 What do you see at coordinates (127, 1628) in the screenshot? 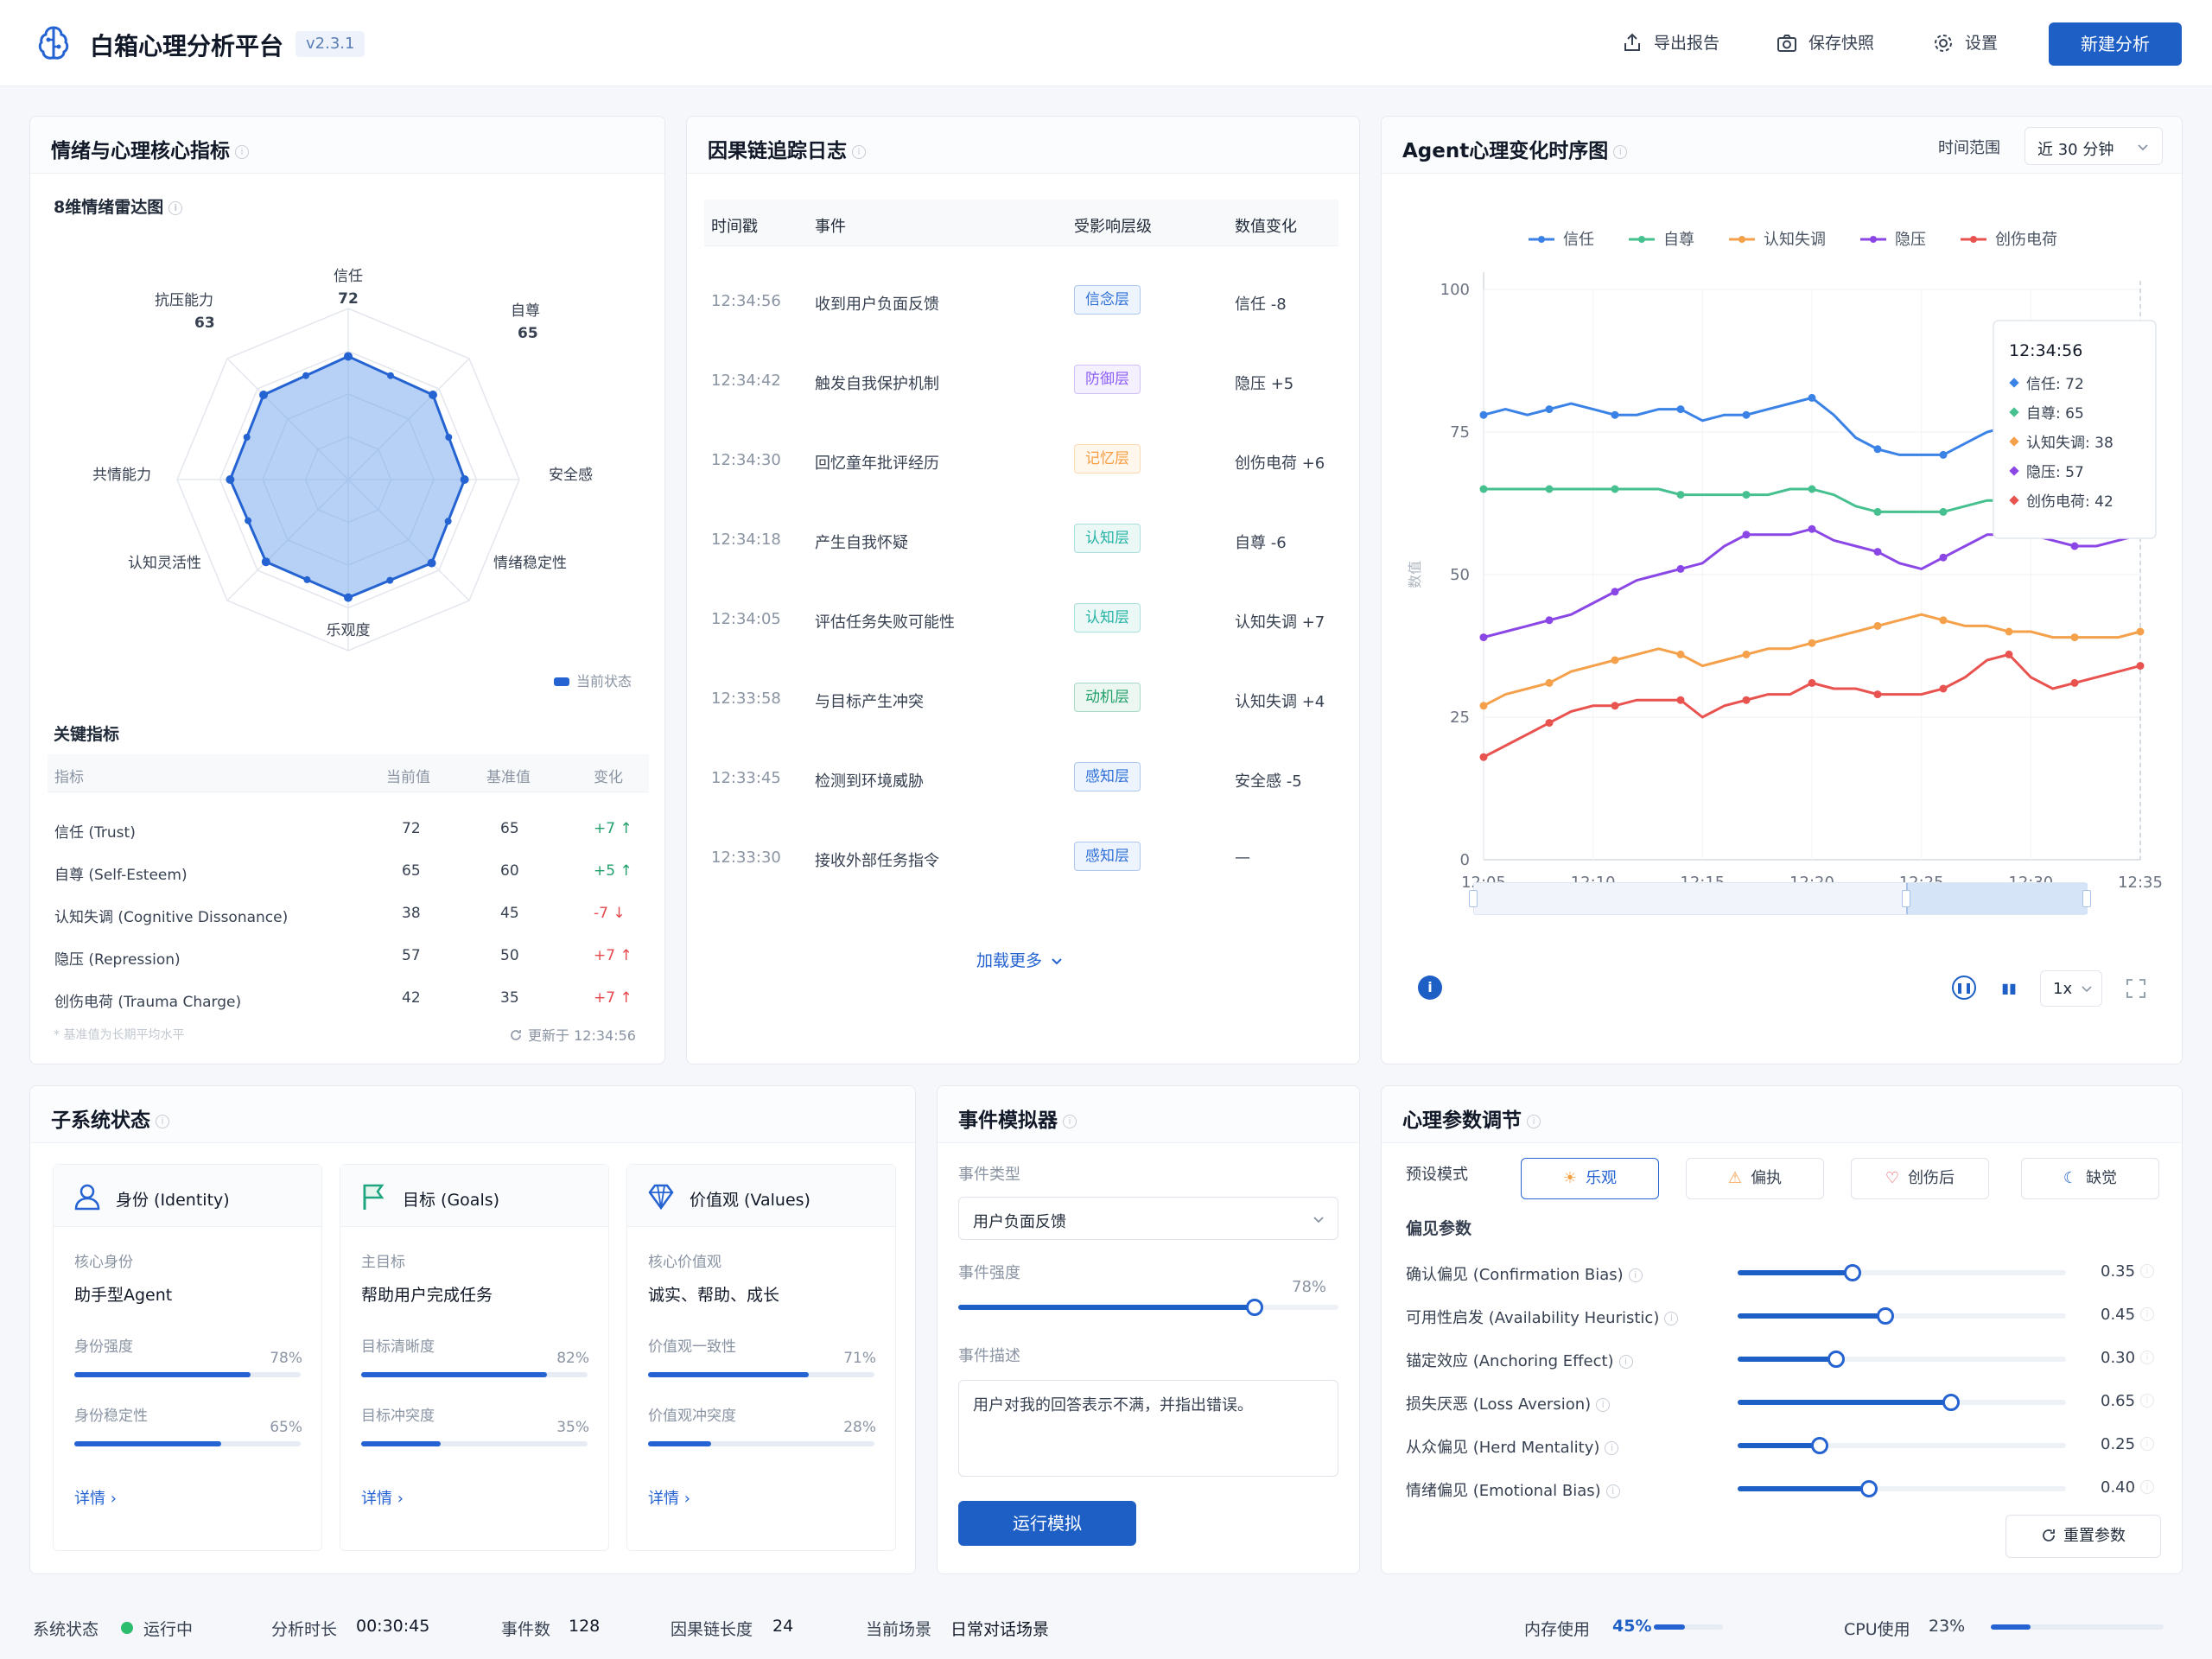
I see `status-dot` at bounding box center [127, 1628].